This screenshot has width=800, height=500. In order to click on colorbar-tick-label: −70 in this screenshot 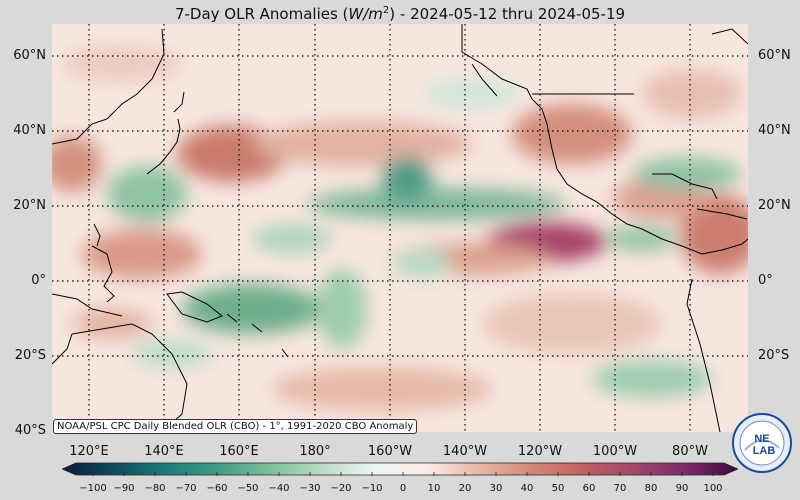, I will do `click(186, 488)`.